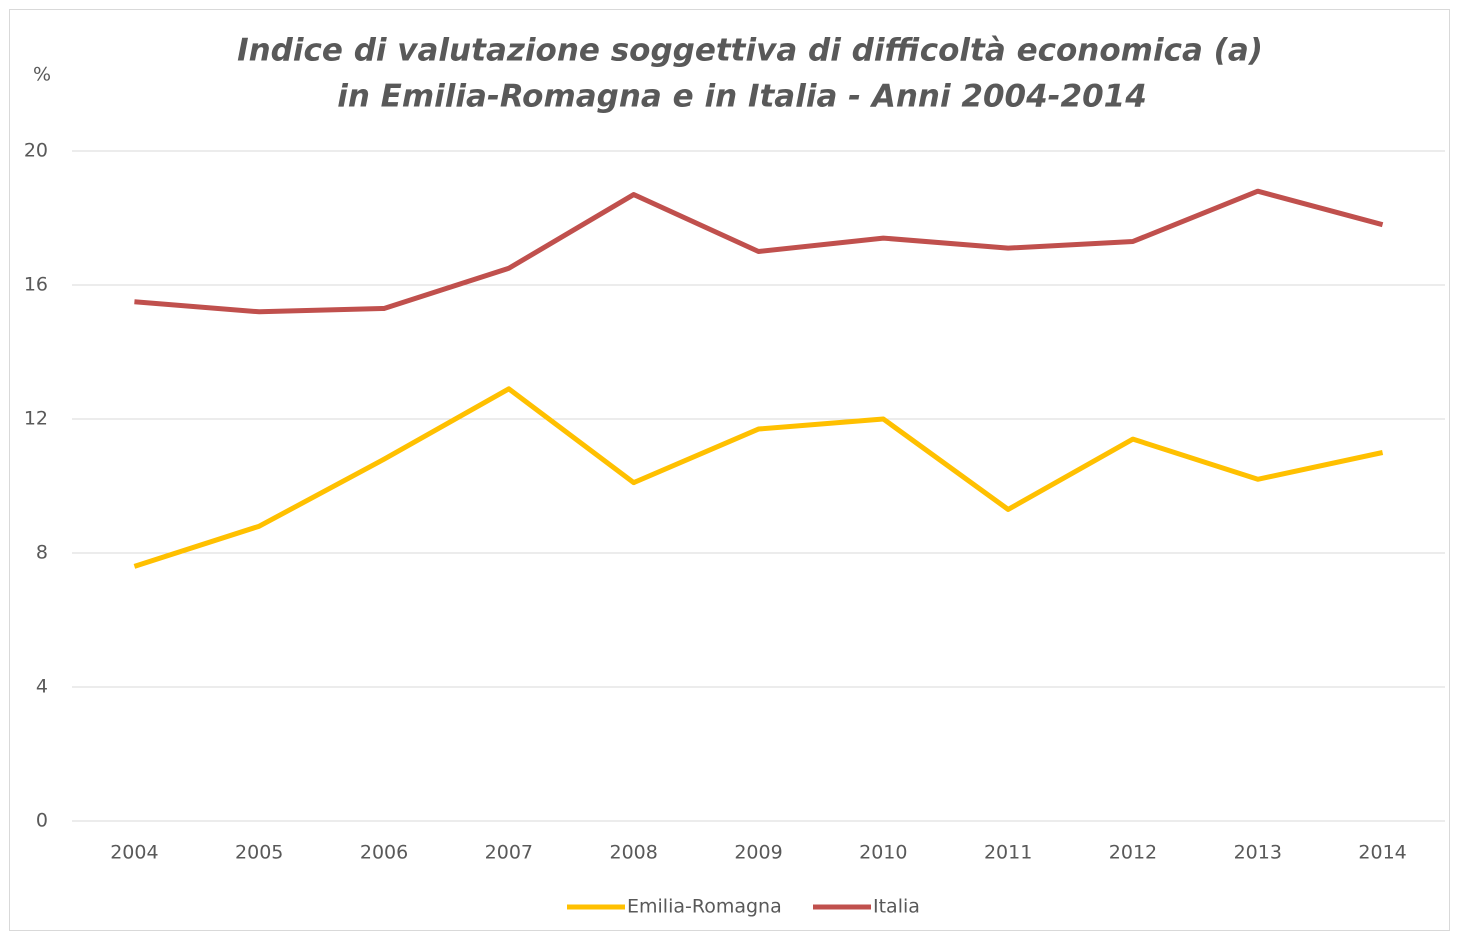 The height and width of the screenshot is (945, 1460). What do you see at coordinates (384, 853) in the screenshot?
I see `x-tick-label: 2006` at bounding box center [384, 853].